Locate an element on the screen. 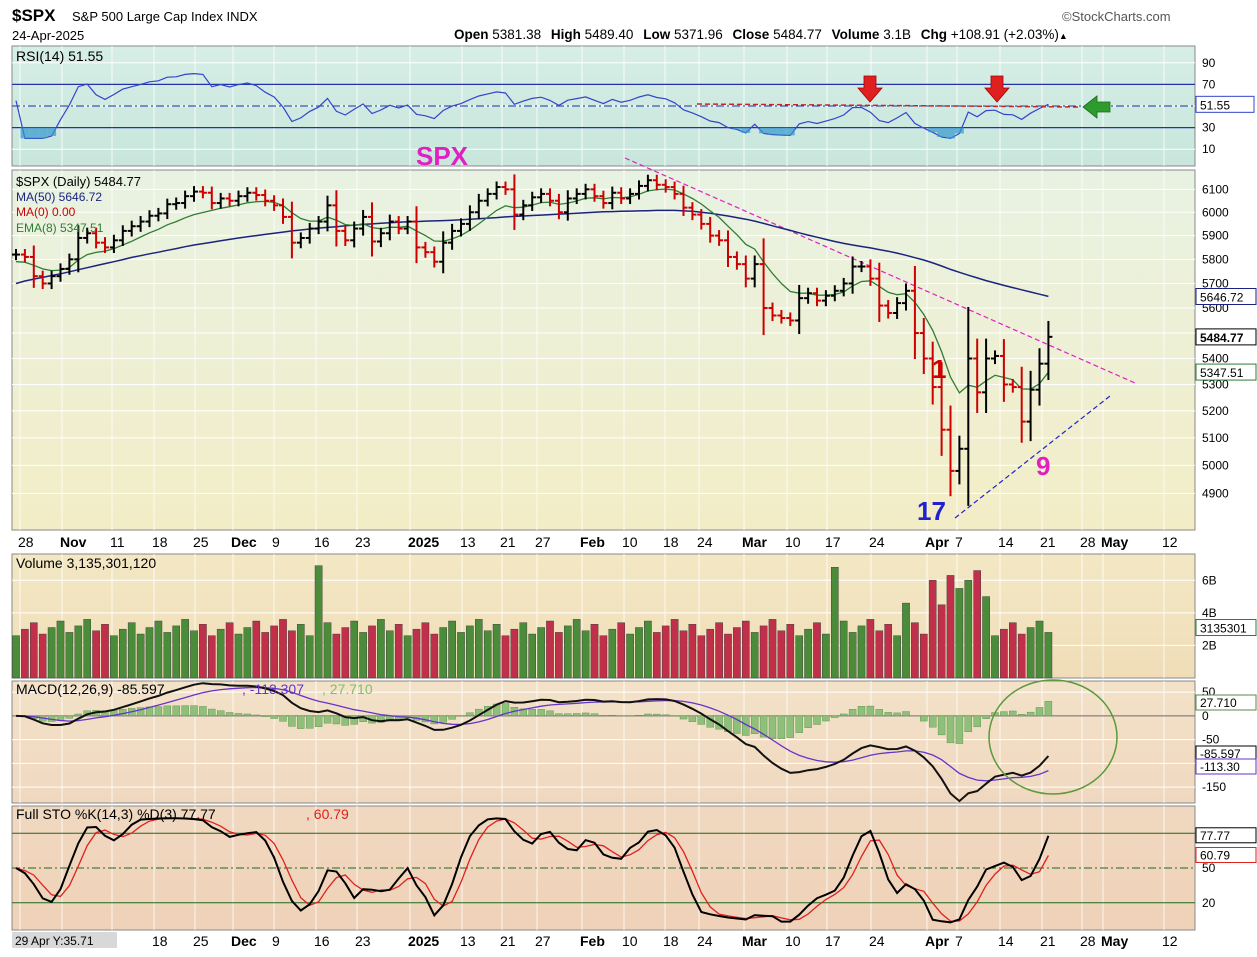 The image size is (1257, 957). sto-value-tag is located at coordinates (1226, 854).